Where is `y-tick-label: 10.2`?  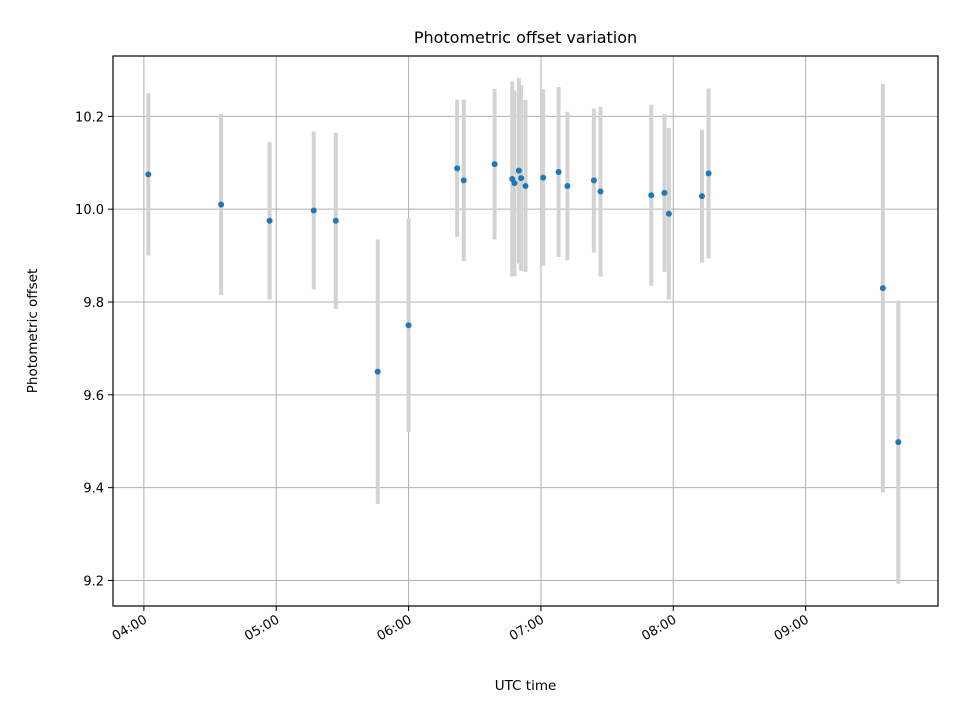 y-tick-label: 10.2 is located at coordinates (89, 117).